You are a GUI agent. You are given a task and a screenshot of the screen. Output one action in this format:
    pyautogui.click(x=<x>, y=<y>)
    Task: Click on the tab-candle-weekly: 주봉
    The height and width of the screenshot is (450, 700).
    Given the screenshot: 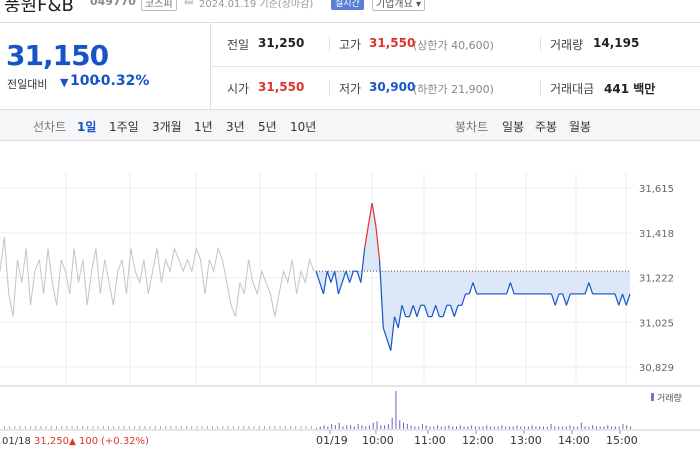 What is the action you would take?
    pyautogui.click(x=546, y=127)
    